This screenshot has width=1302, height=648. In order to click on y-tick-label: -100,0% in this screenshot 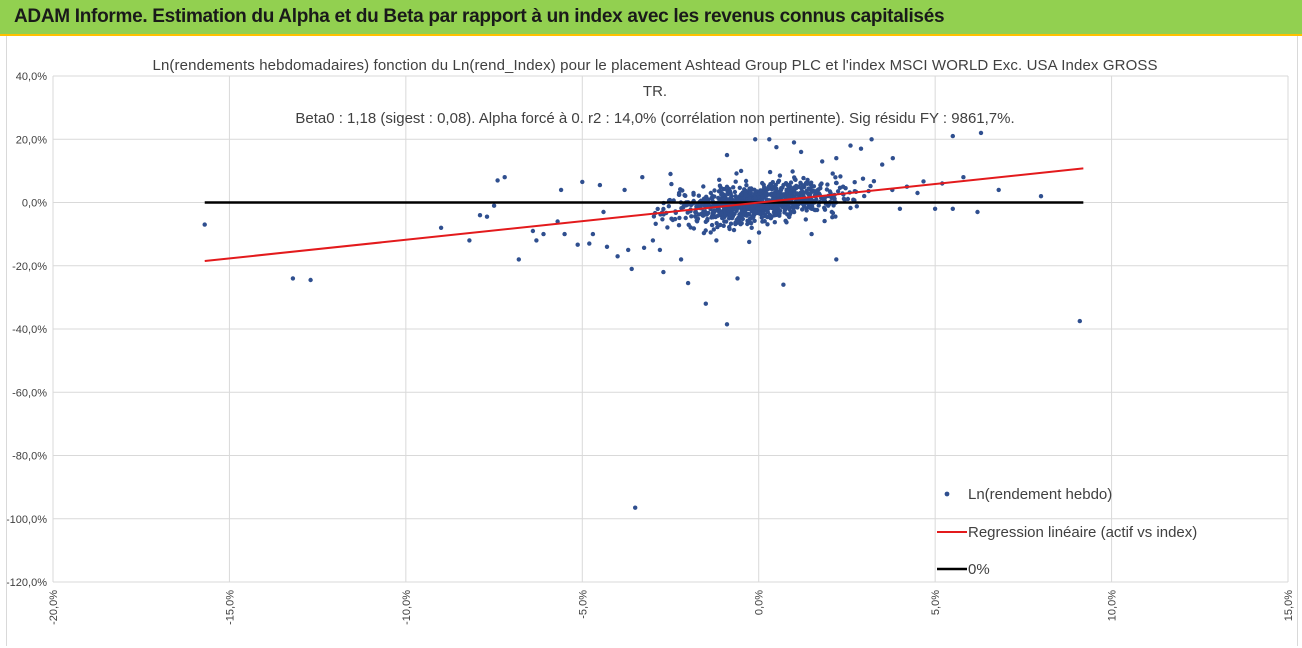, I will do `click(27, 520)`.